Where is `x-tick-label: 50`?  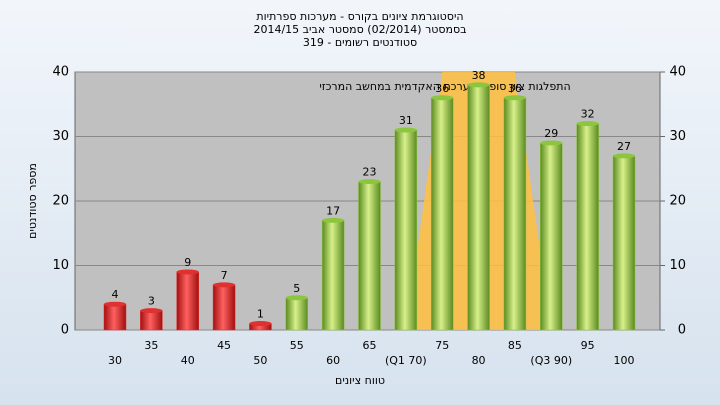
x-tick-label: 50 is located at coordinates (260, 360).